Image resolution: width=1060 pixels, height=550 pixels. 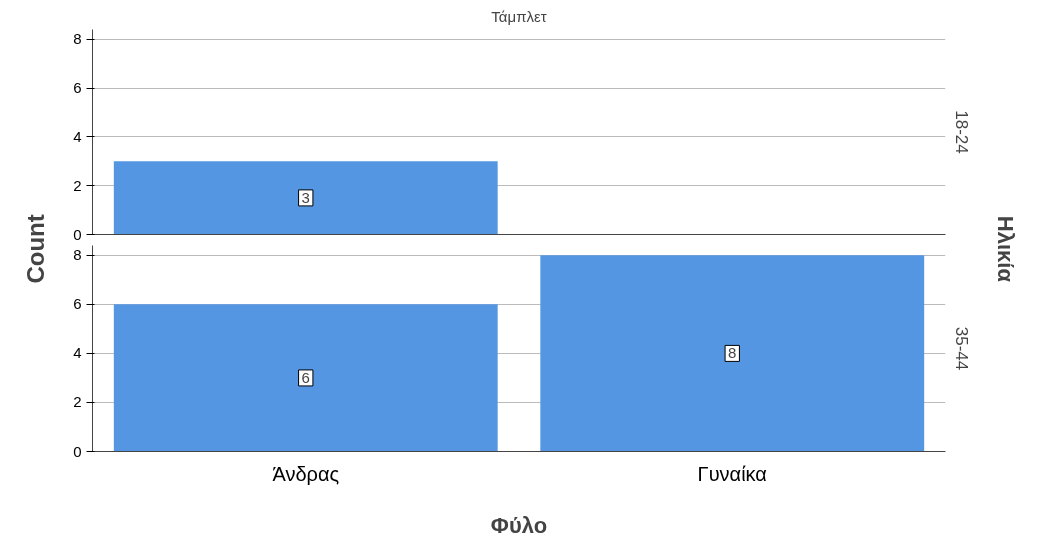 What do you see at coordinates (305, 197) in the screenshot?
I see `data-label: 3` at bounding box center [305, 197].